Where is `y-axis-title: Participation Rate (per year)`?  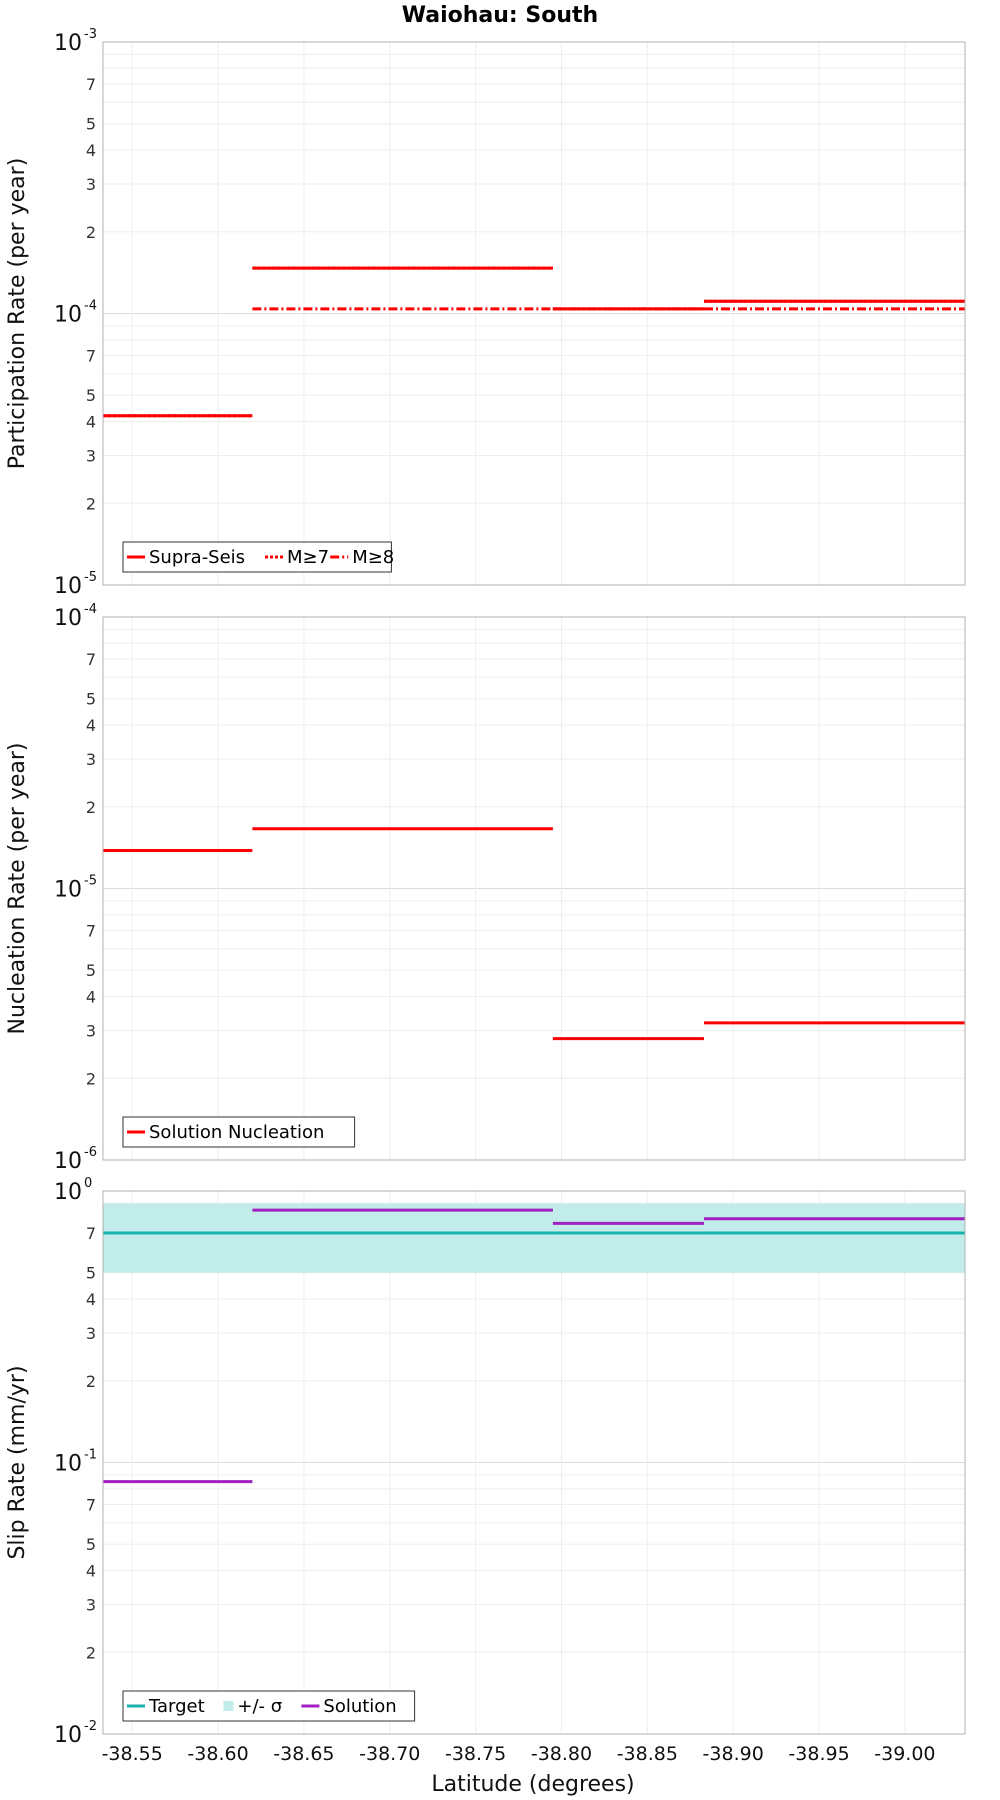 y-axis-title: Participation Rate (per year) is located at coordinates (17, 314).